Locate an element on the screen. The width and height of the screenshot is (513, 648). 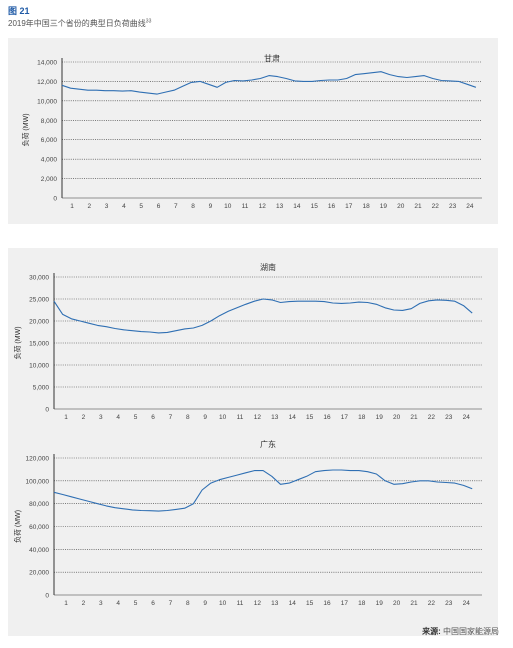
source-note: 来源: 中国国家能源局 is located at coordinates (460, 631).